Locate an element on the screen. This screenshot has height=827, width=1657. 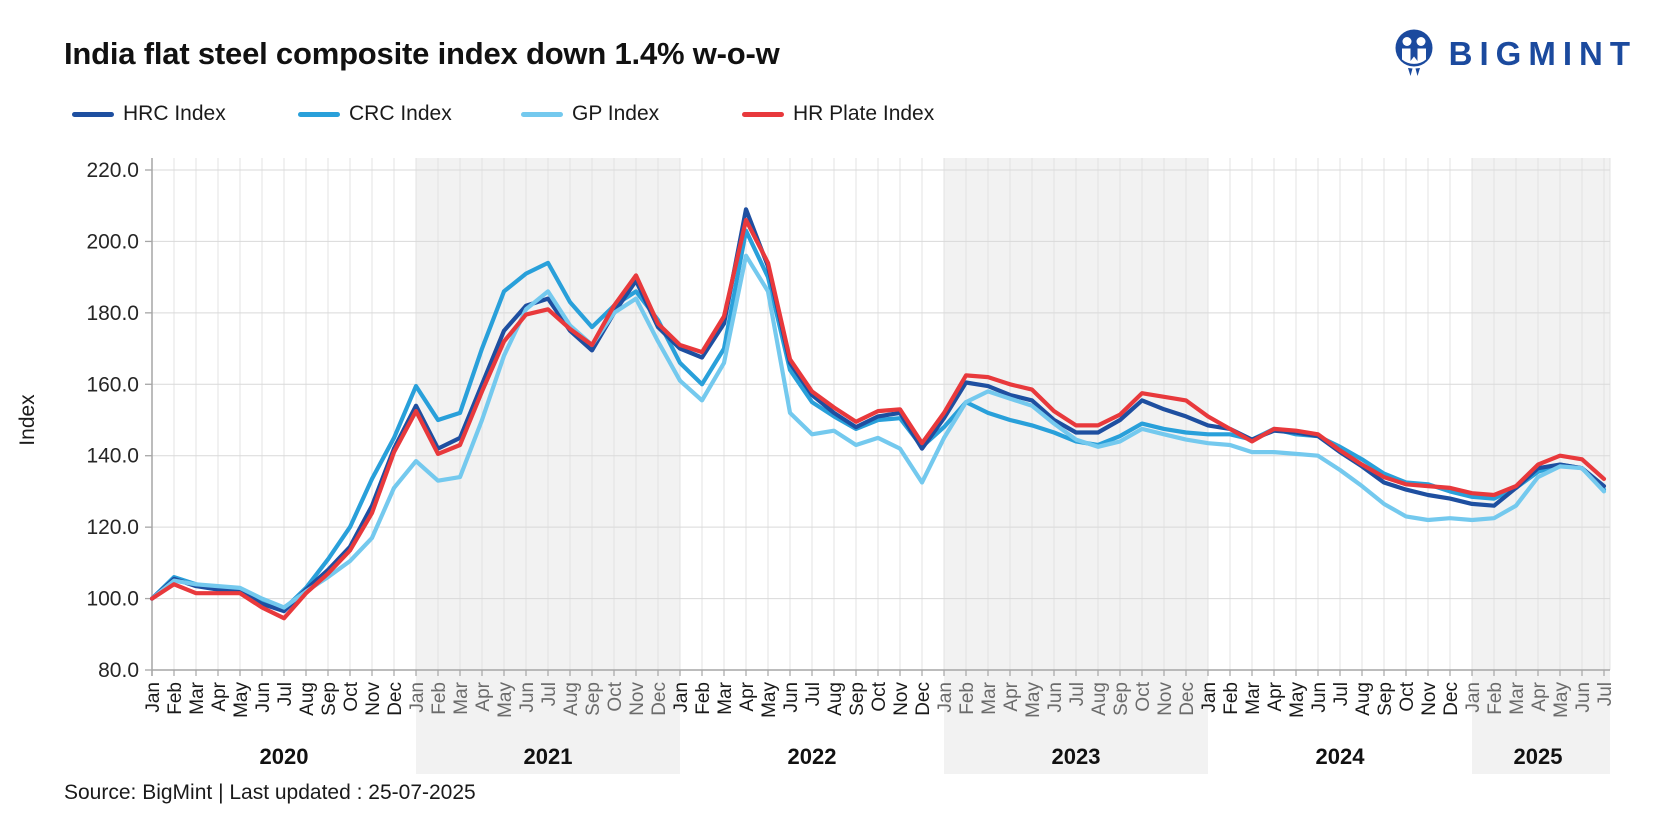
year-label-2024: 2024 is located at coordinates (1341, 756).